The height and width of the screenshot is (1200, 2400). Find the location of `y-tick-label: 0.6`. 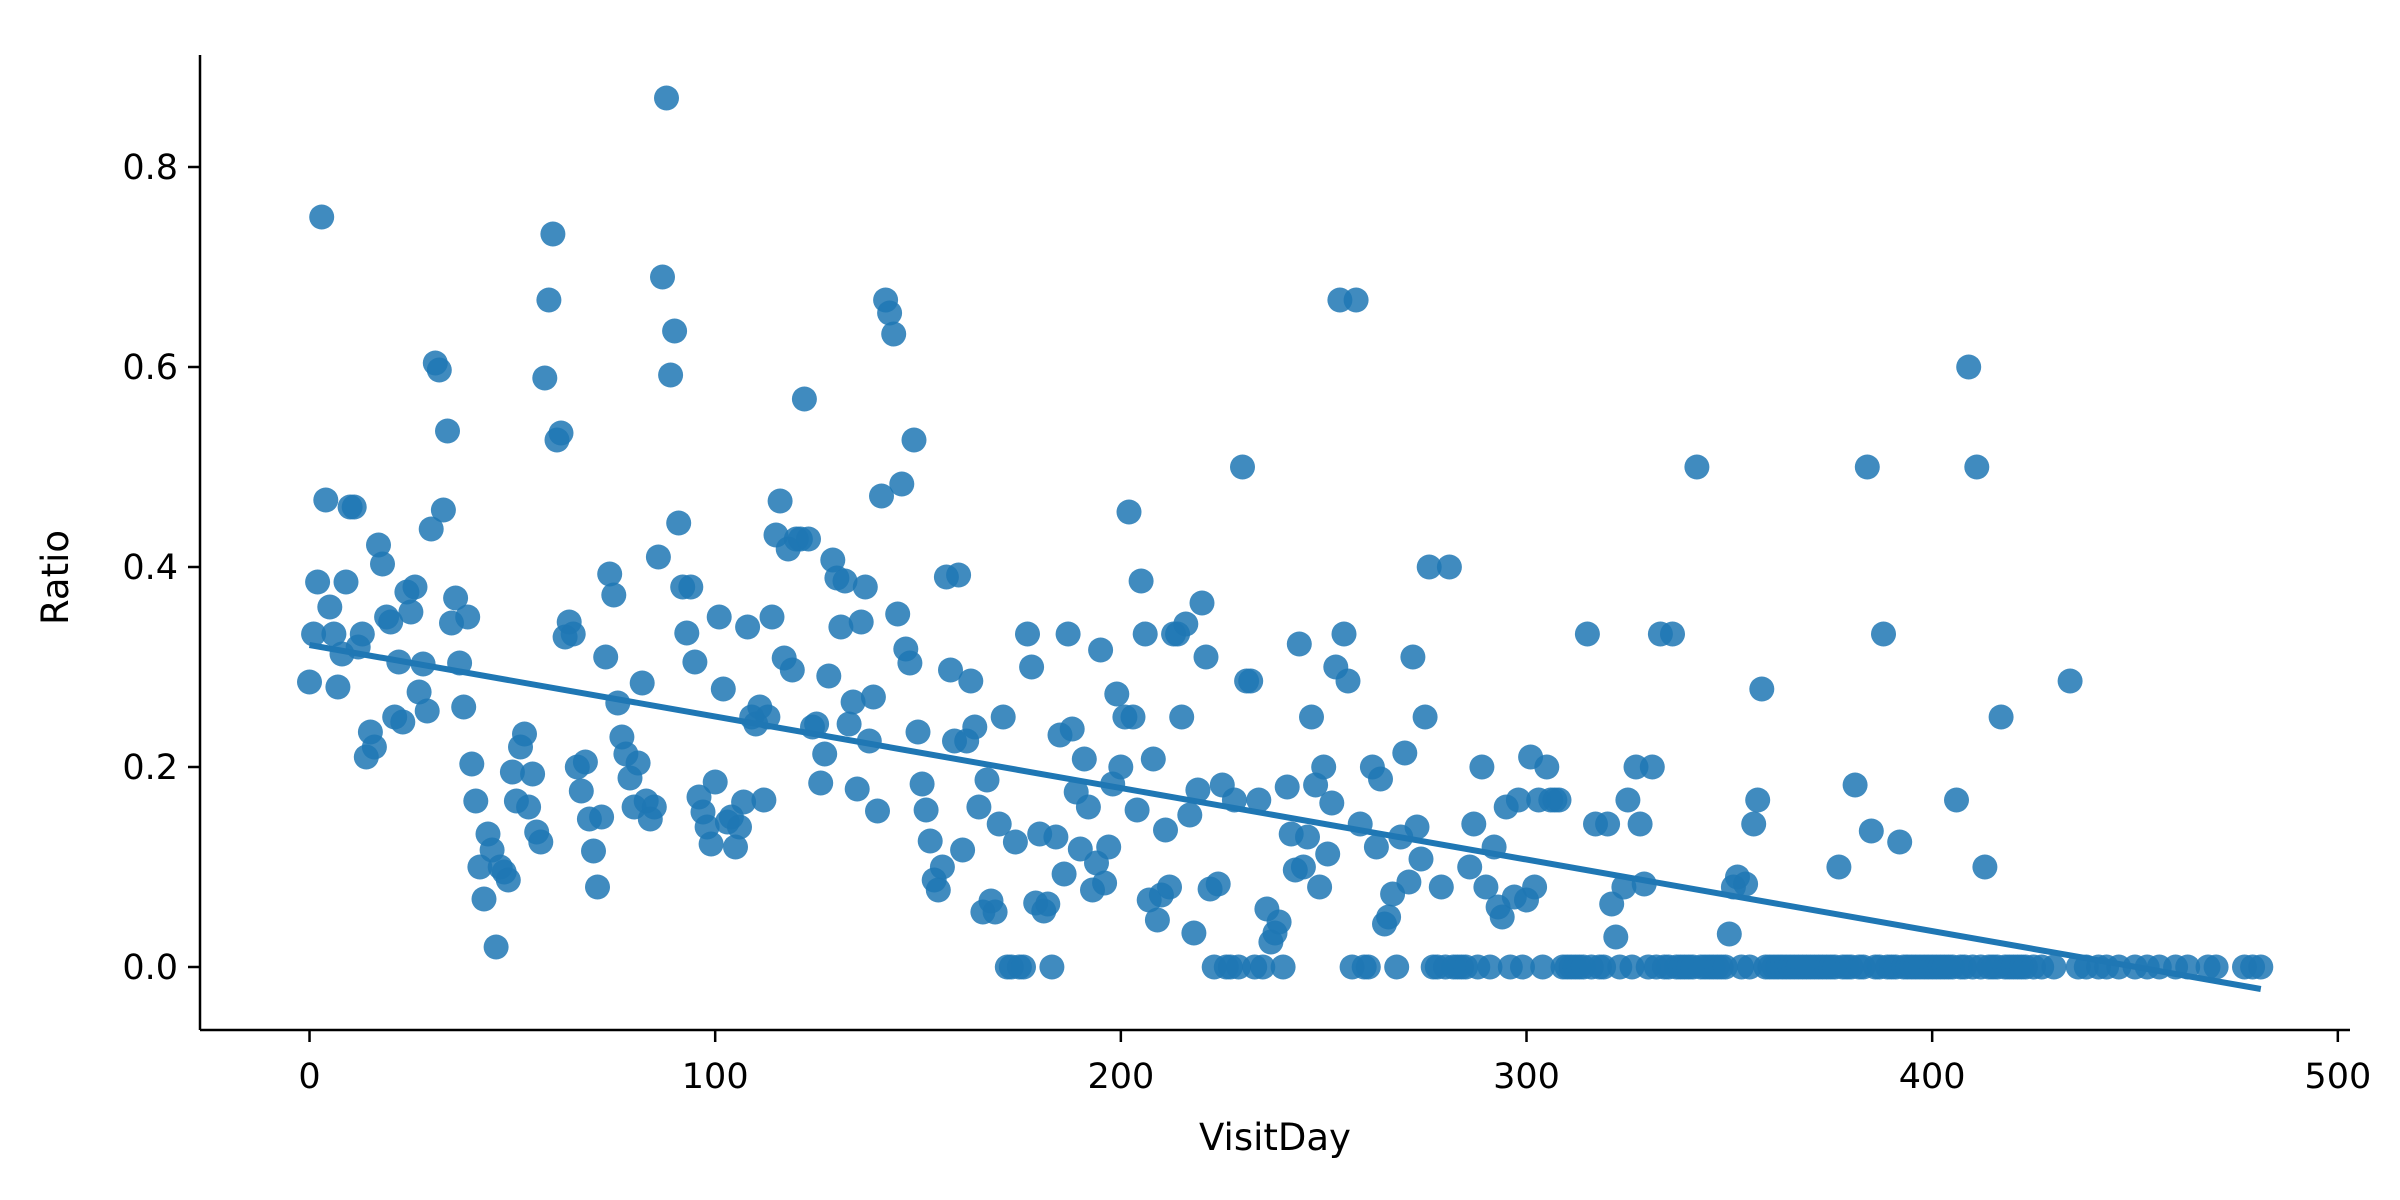

y-tick-label: 0.6 is located at coordinates (150, 368).